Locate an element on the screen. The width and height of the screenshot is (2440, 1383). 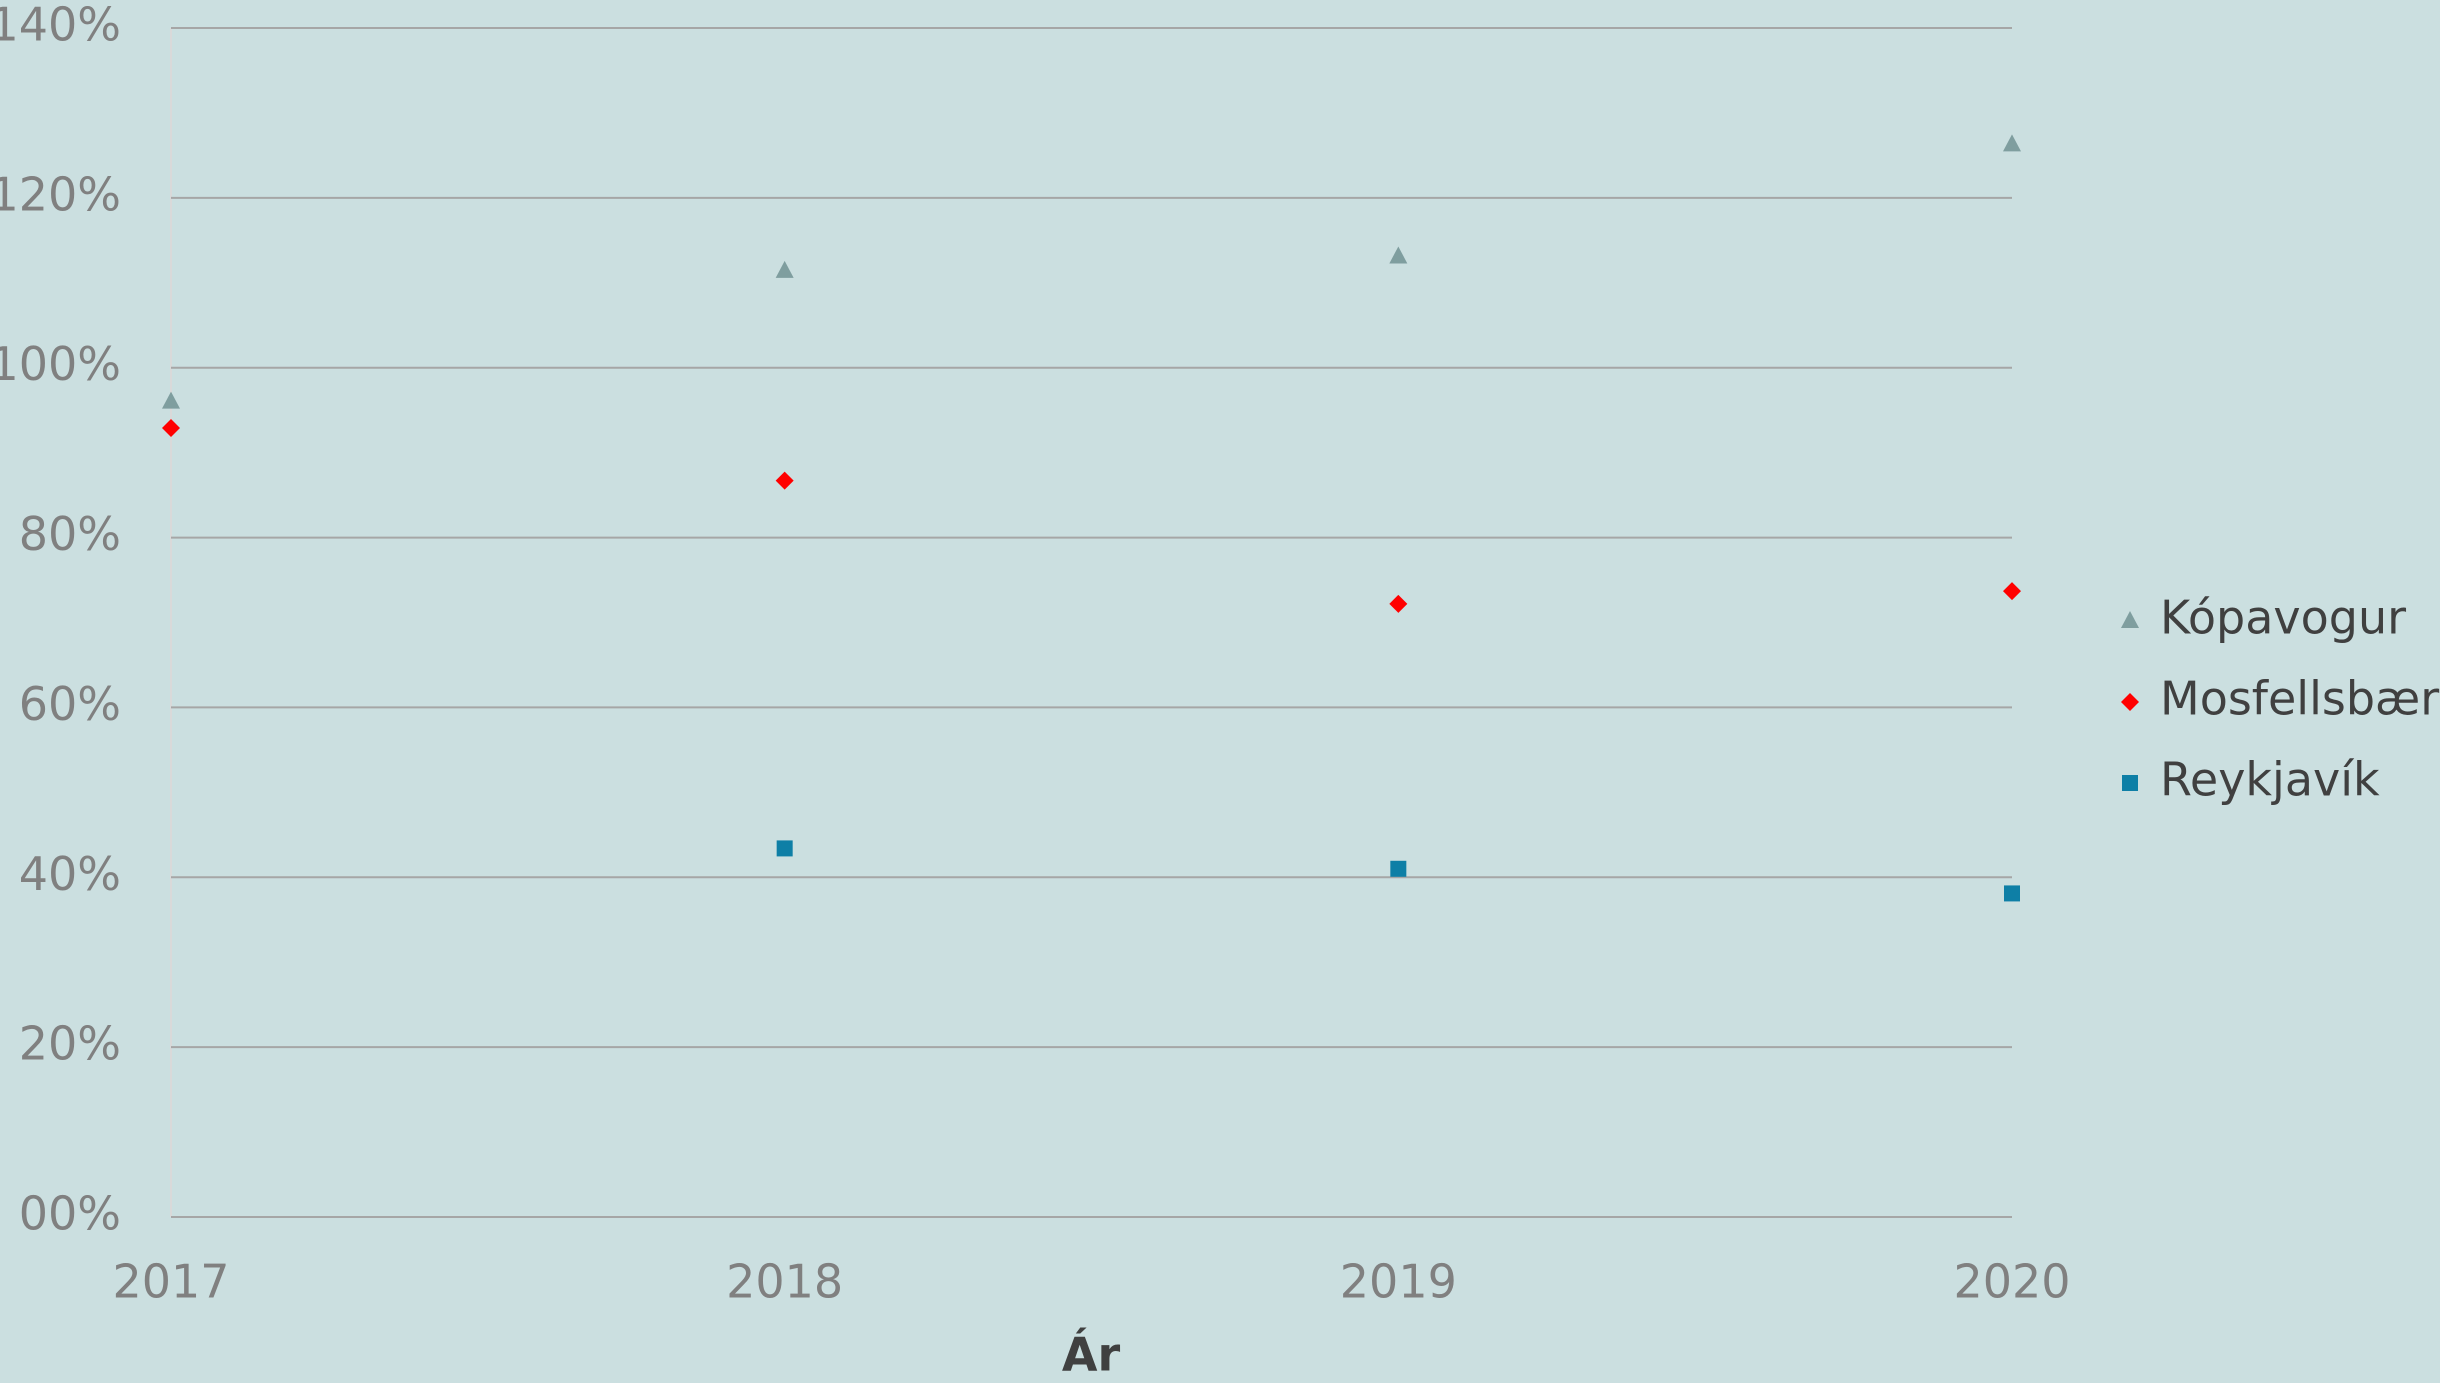
y-tick-label: 20% is located at coordinates (70, 1044).